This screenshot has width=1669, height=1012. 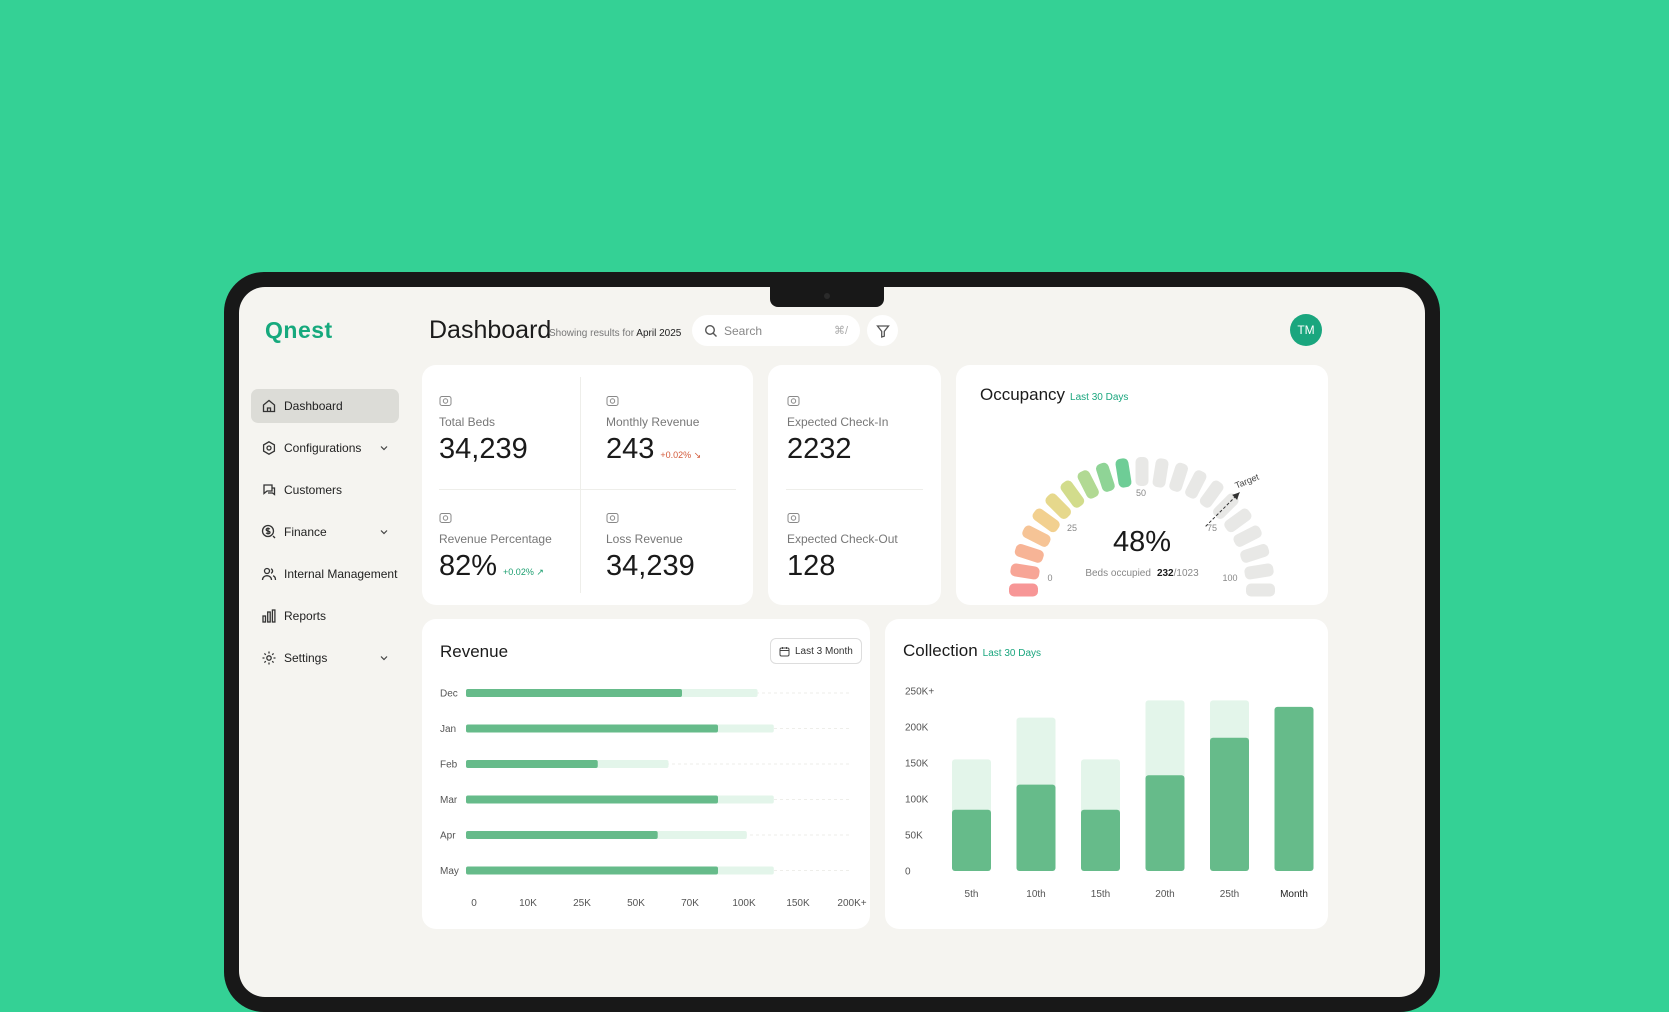 I want to click on filter-button, so click(x=882, y=330).